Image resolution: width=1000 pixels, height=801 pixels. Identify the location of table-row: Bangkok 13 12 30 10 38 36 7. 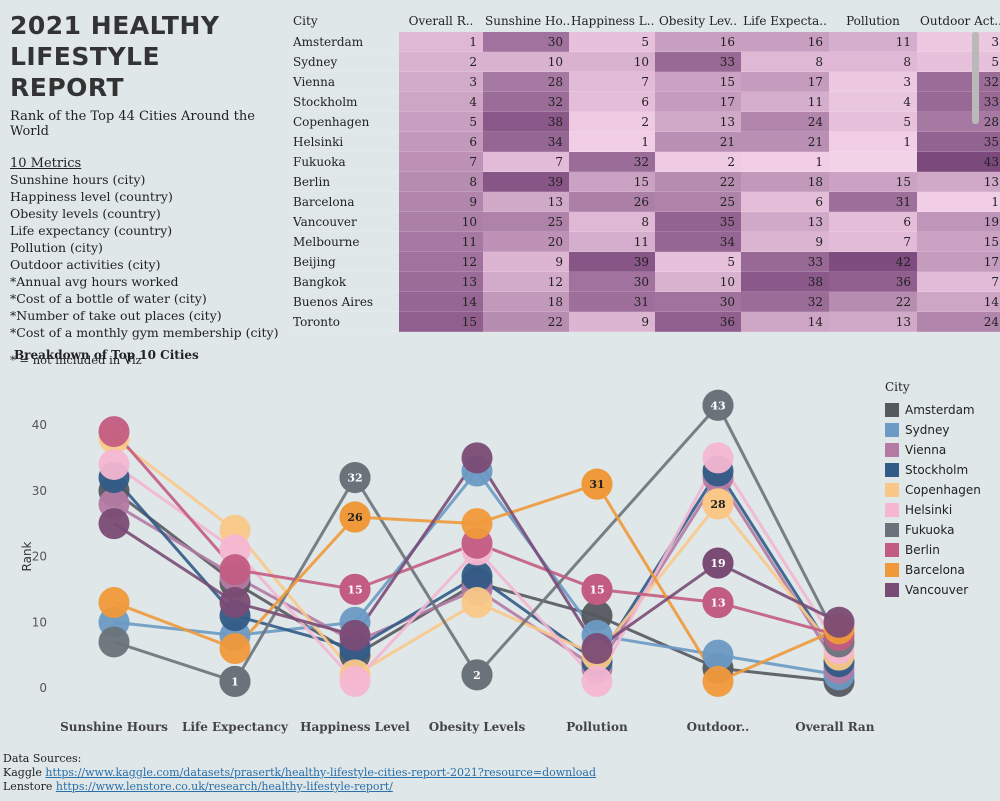
(643, 281).